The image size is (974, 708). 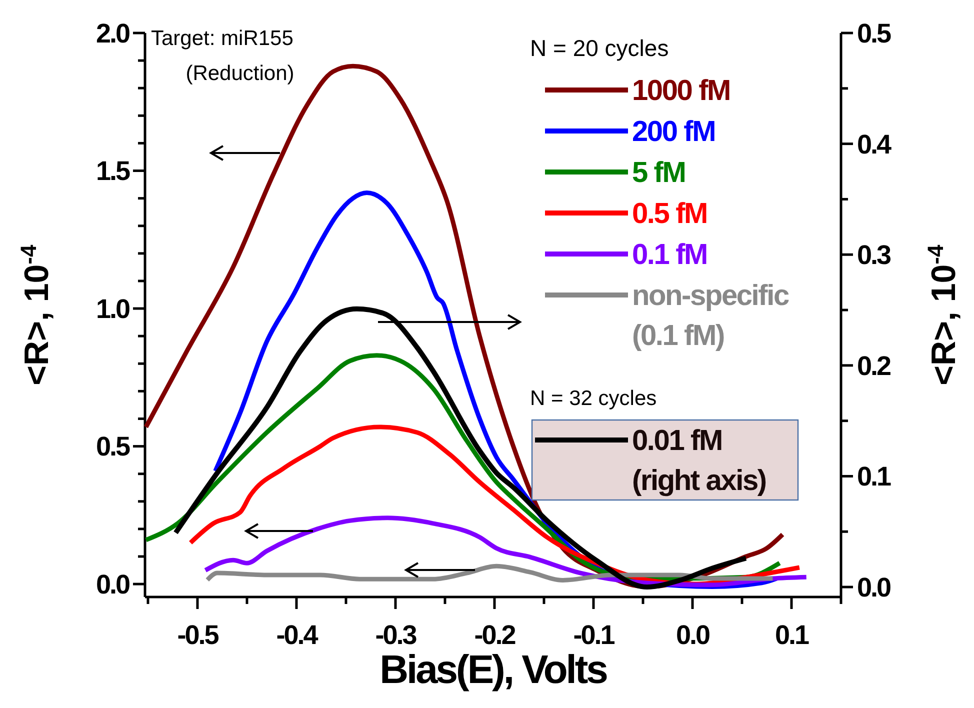 What do you see at coordinates (297, 635) in the screenshot?
I see `x-tick-label: -0.4` at bounding box center [297, 635].